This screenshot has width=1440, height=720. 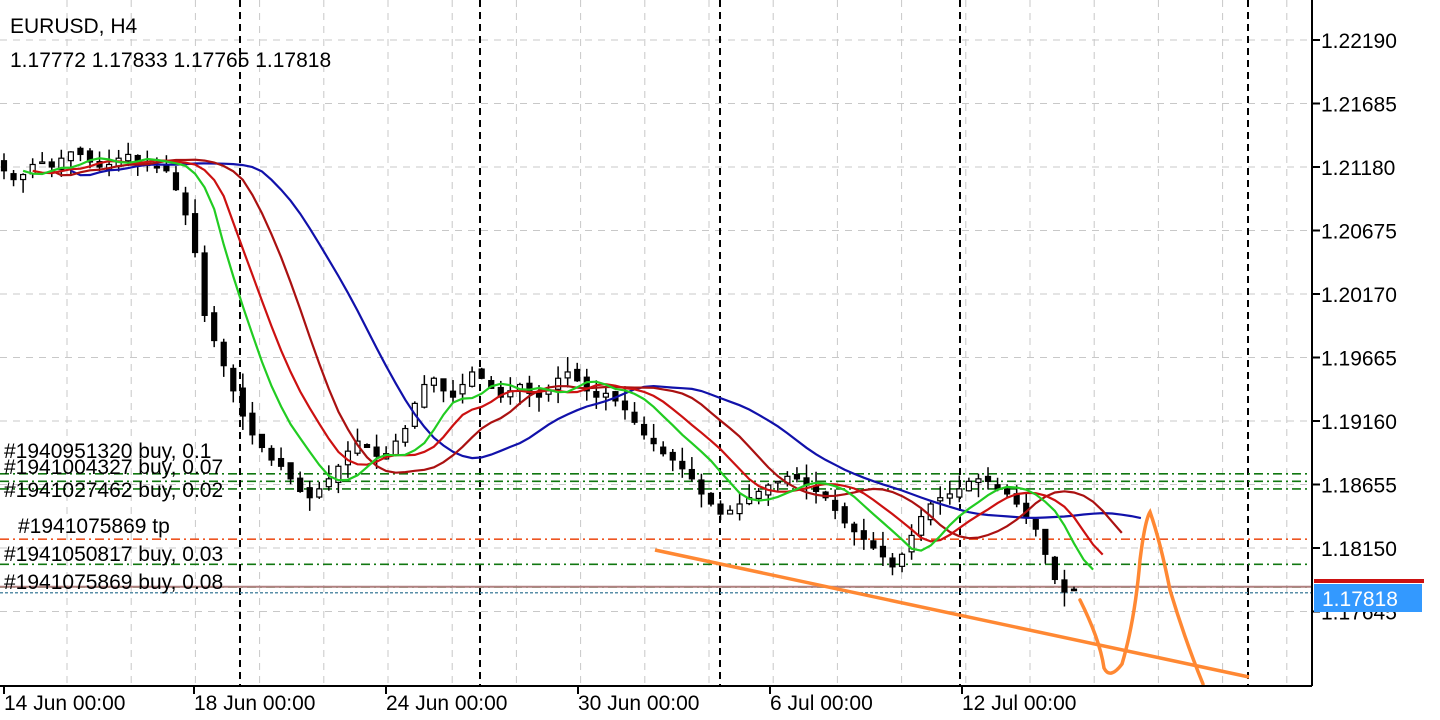 I want to click on price-tick-label: 1.20675, so click(x=1359, y=232).